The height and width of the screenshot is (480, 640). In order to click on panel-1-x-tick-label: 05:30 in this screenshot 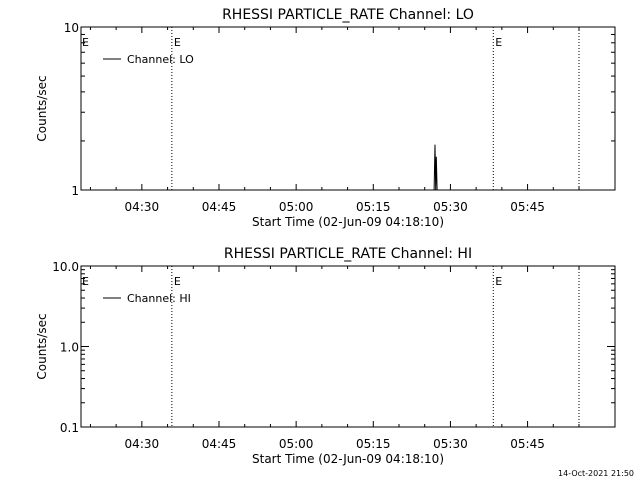, I will do `click(450, 207)`.